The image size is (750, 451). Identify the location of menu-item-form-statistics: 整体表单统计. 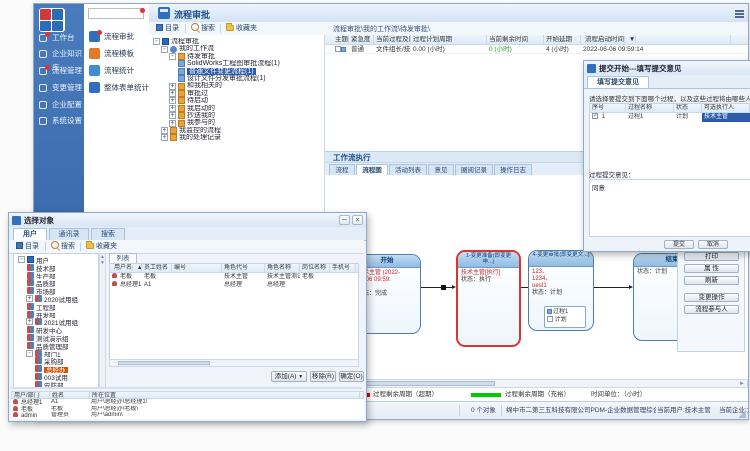
(116, 87).